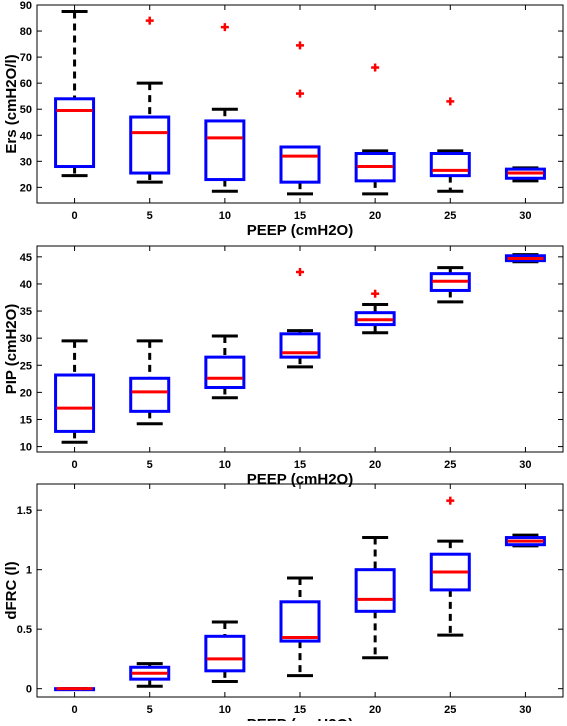  I want to click on y-tick-label: 25, so click(26, 366).